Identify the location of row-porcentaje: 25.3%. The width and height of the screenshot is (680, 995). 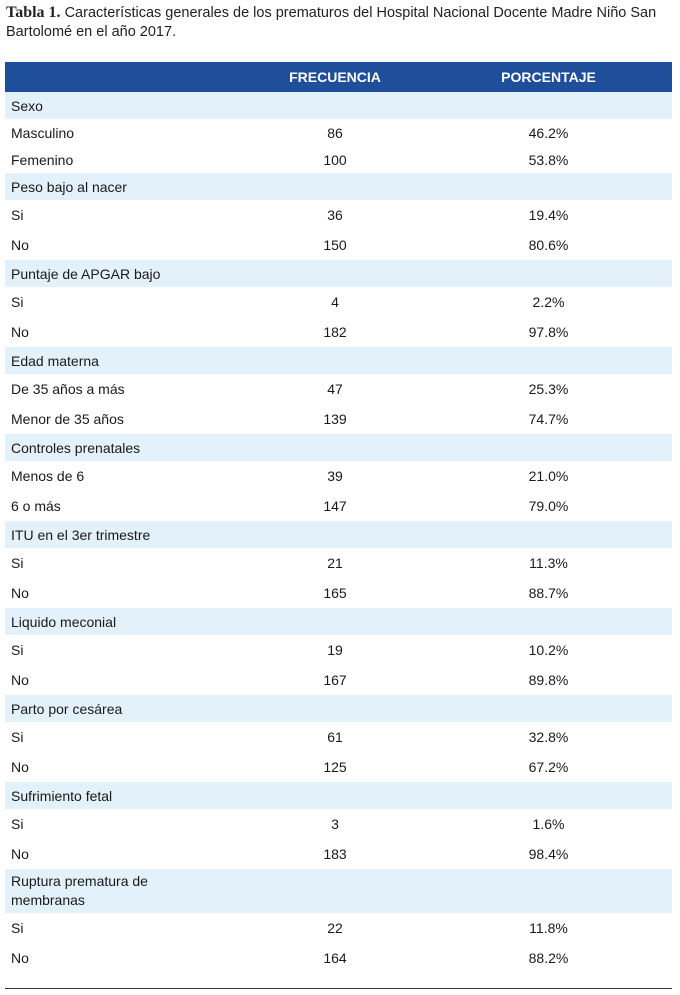
(548, 389).